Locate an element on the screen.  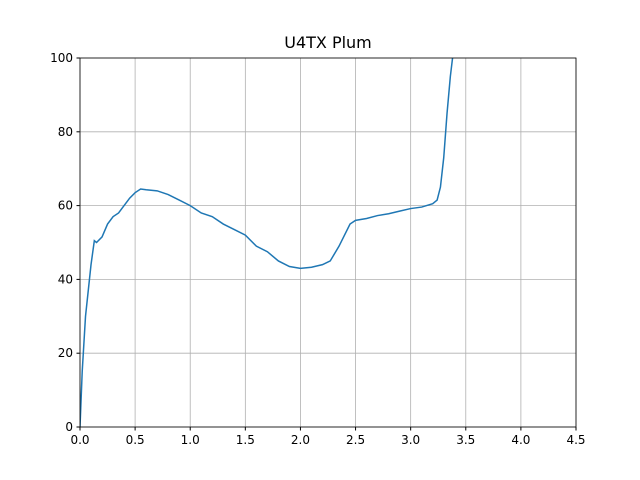
y-tick-label: 20 is located at coordinates (65, 353).